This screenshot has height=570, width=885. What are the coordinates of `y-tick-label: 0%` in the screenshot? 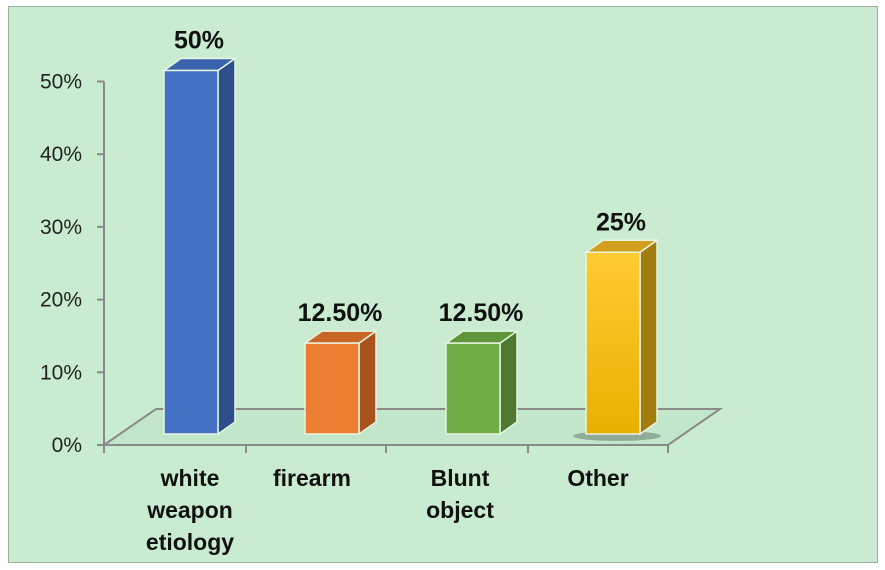 It's located at (67, 445).